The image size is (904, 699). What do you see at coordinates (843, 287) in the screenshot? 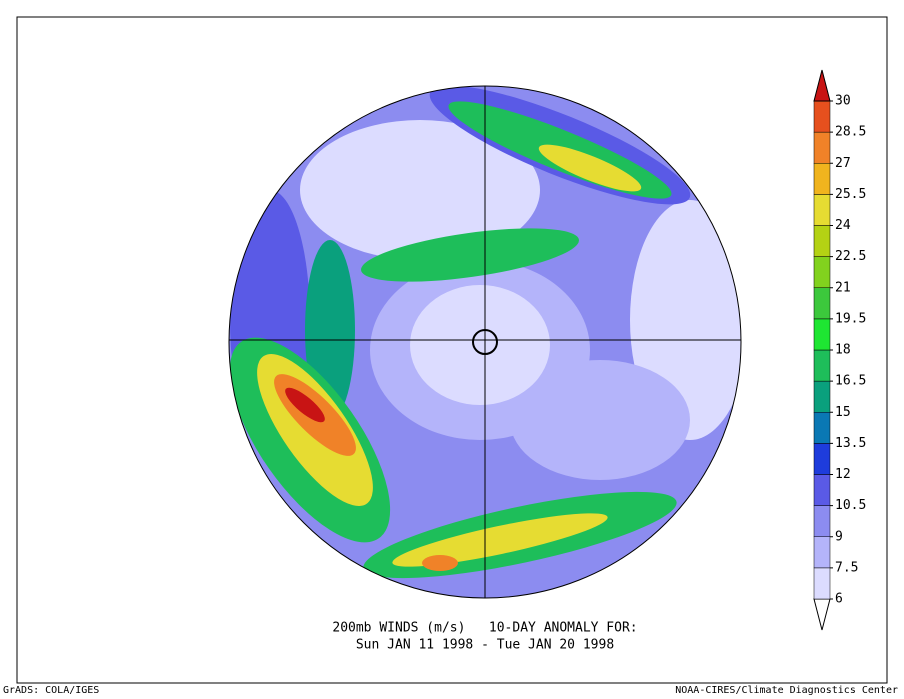
I see `colorbar-label: 21` at bounding box center [843, 287].